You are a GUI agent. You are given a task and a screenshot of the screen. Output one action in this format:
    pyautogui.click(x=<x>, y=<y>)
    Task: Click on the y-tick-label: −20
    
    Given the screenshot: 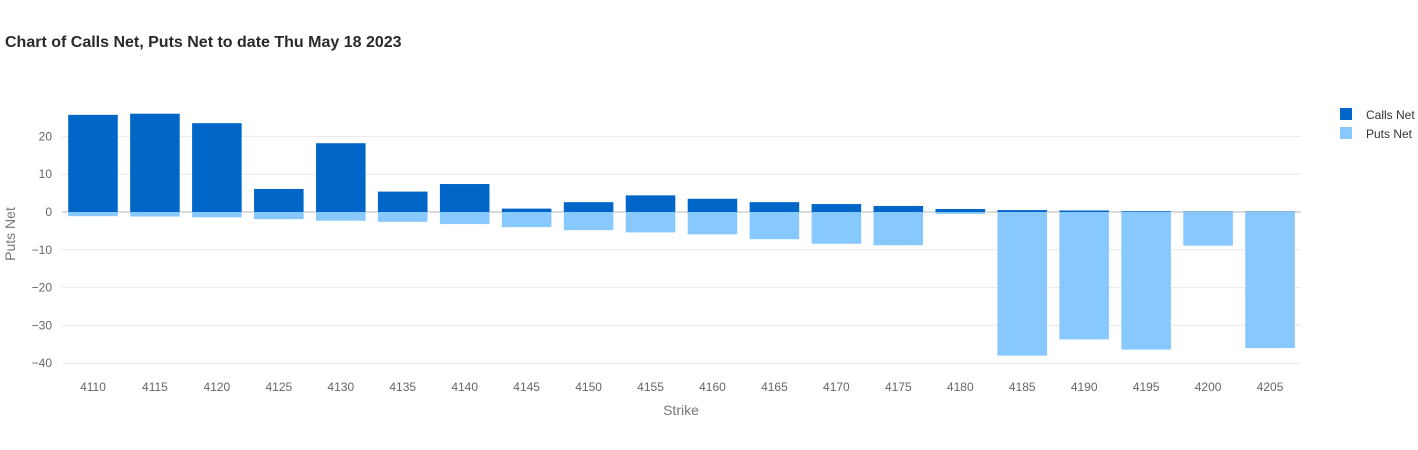 What is the action you would take?
    pyautogui.click(x=42, y=288)
    